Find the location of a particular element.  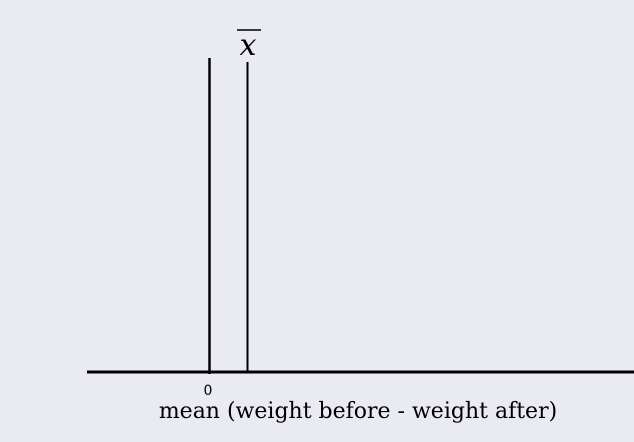

x-bar-label: x is located at coordinates (248, 45).